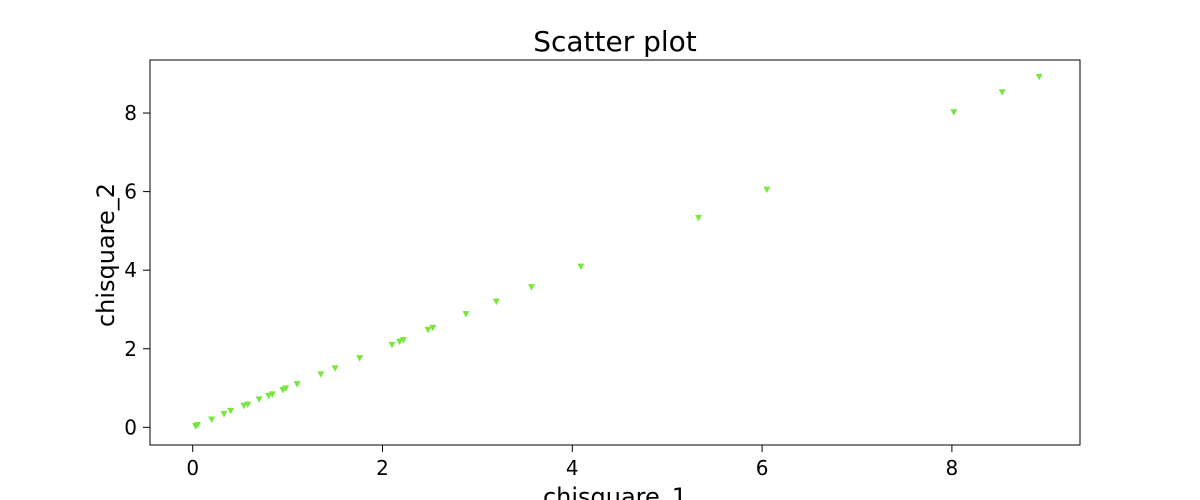 This screenshot has width=1200, height=500. What do you see at coordinates (615, 41) in the screenshot?
I see `chart-title: Scatter plot` at bounding box center [615, 41].